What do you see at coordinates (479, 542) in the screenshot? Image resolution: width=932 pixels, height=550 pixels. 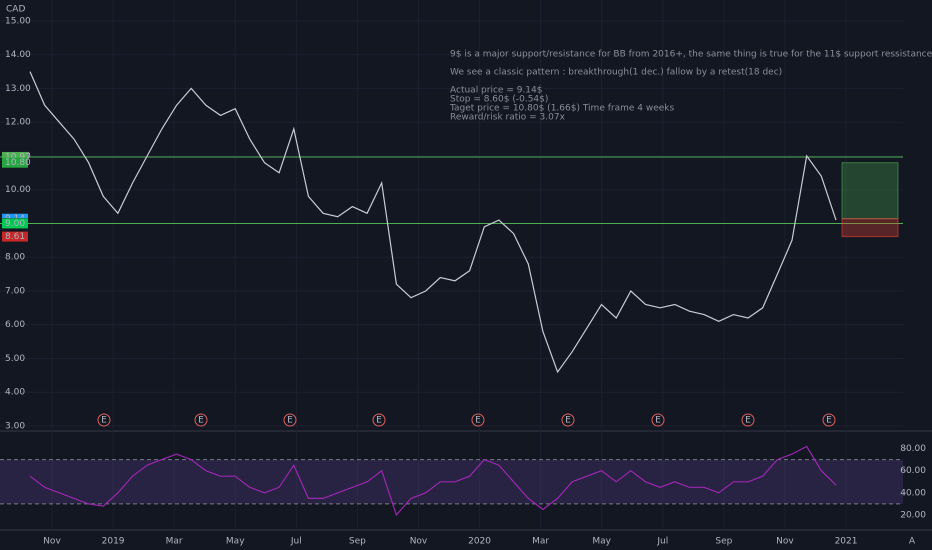 I see `x-tick-label: 2020` at bounding box center [479, 542].